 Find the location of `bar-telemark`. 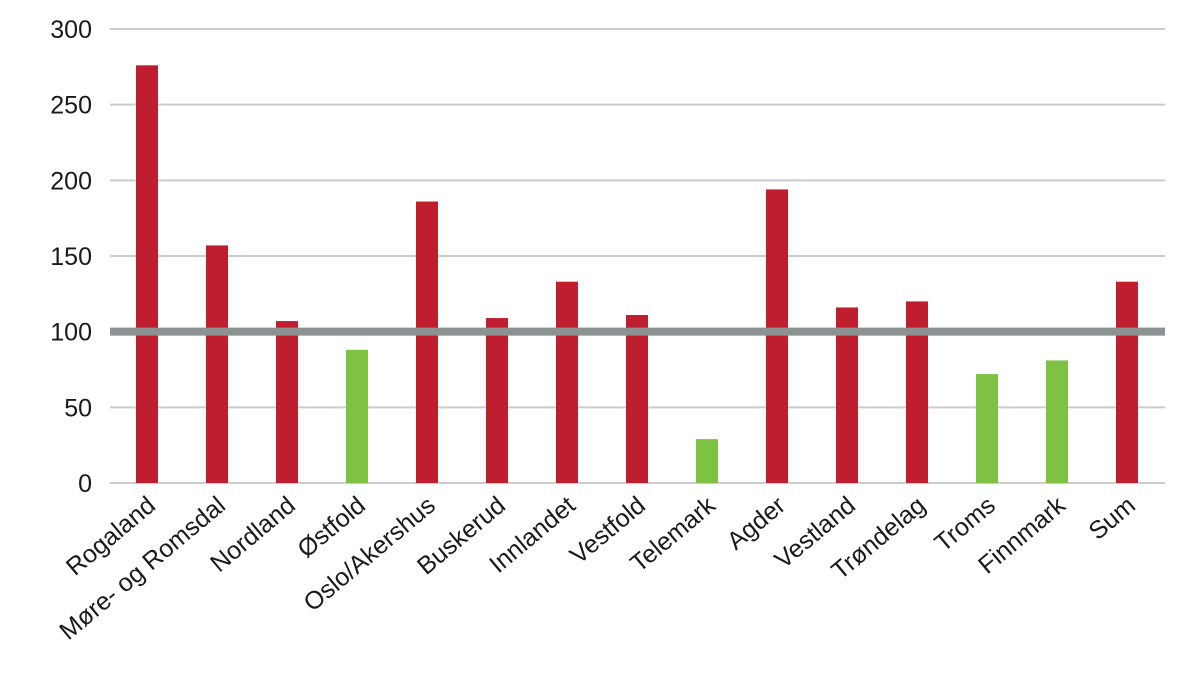

bar-telemark is located at coordinates (707, 461).